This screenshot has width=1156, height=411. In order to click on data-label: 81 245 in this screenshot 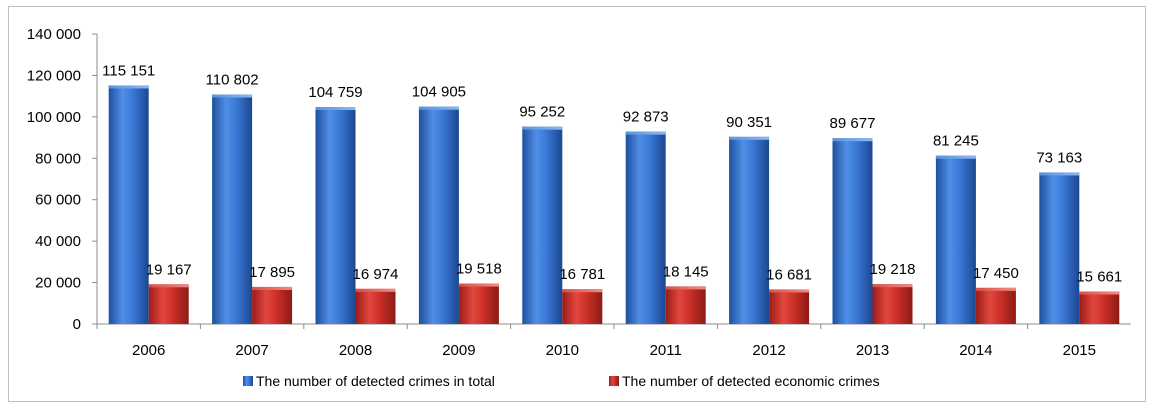, I will do `click(956, 141)`.